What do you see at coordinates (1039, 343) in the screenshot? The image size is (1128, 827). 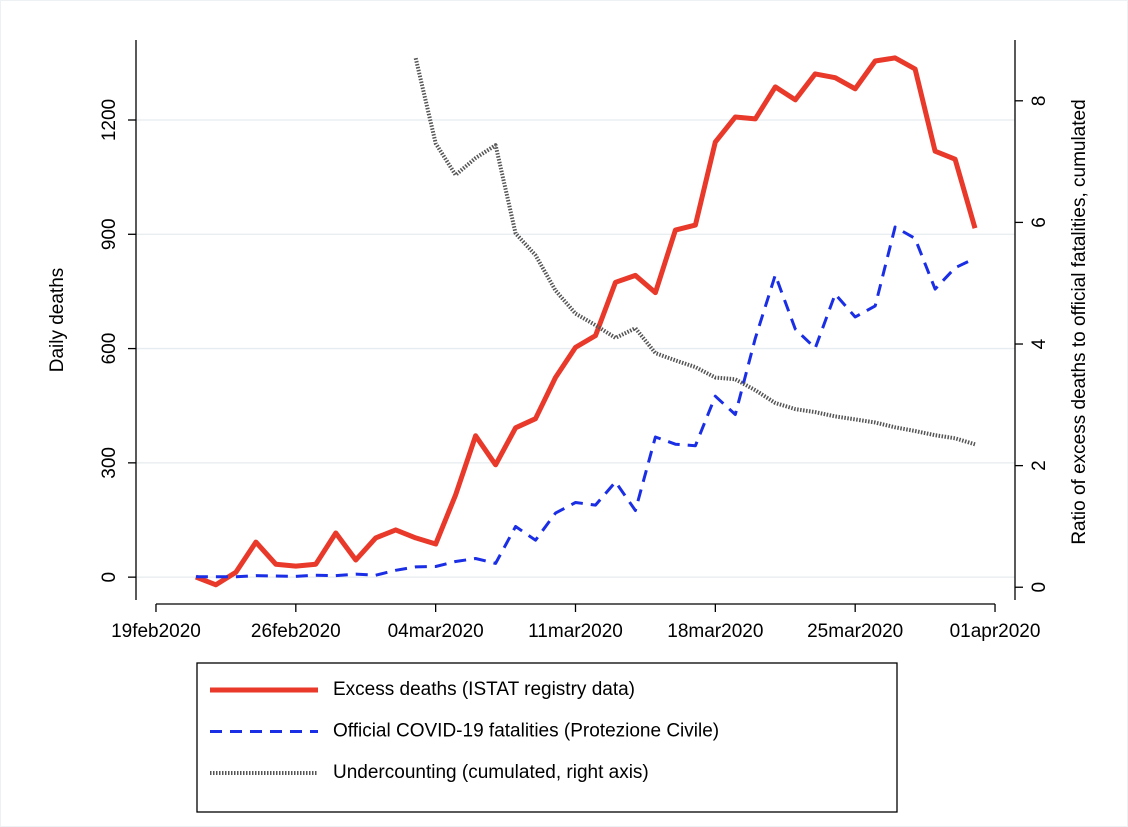 I see `y2-tick-label: 4` at bounding box center [1039, 343].